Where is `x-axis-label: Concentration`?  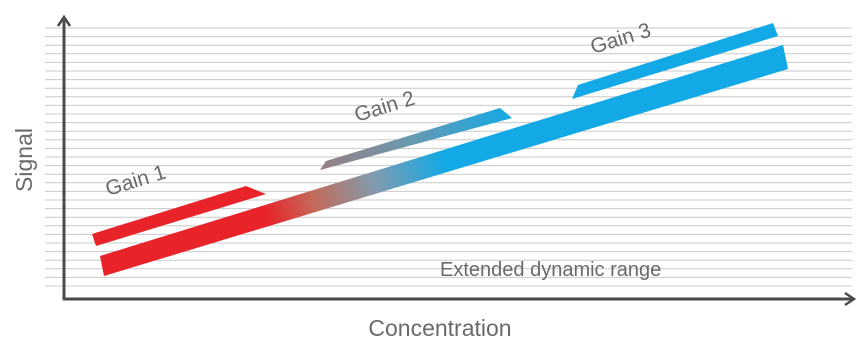
x-axis-label: Concentration is located at coordinates (439, 328).